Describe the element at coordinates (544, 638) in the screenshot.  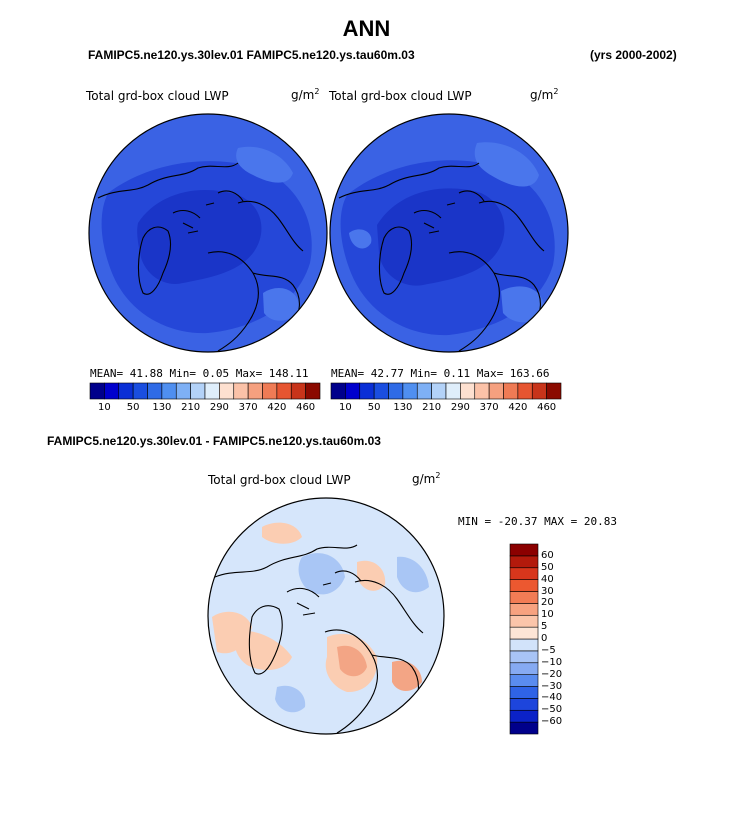
I see `diff-colorbar-tick-label: 0` at that location.